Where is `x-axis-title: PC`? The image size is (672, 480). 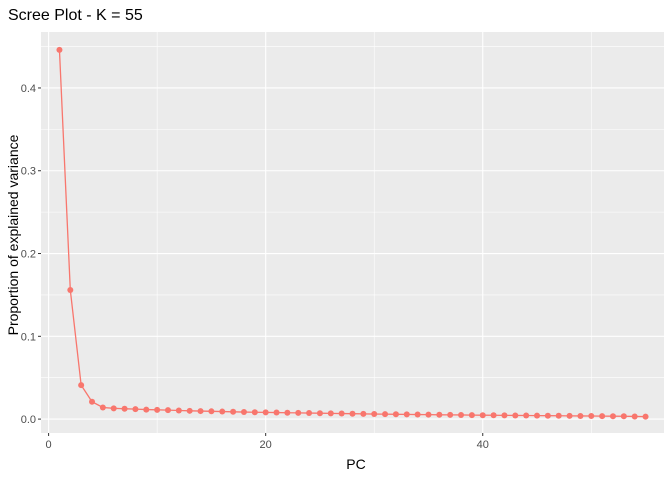
x-axis-title: PC is located at coordinates (355, 464).